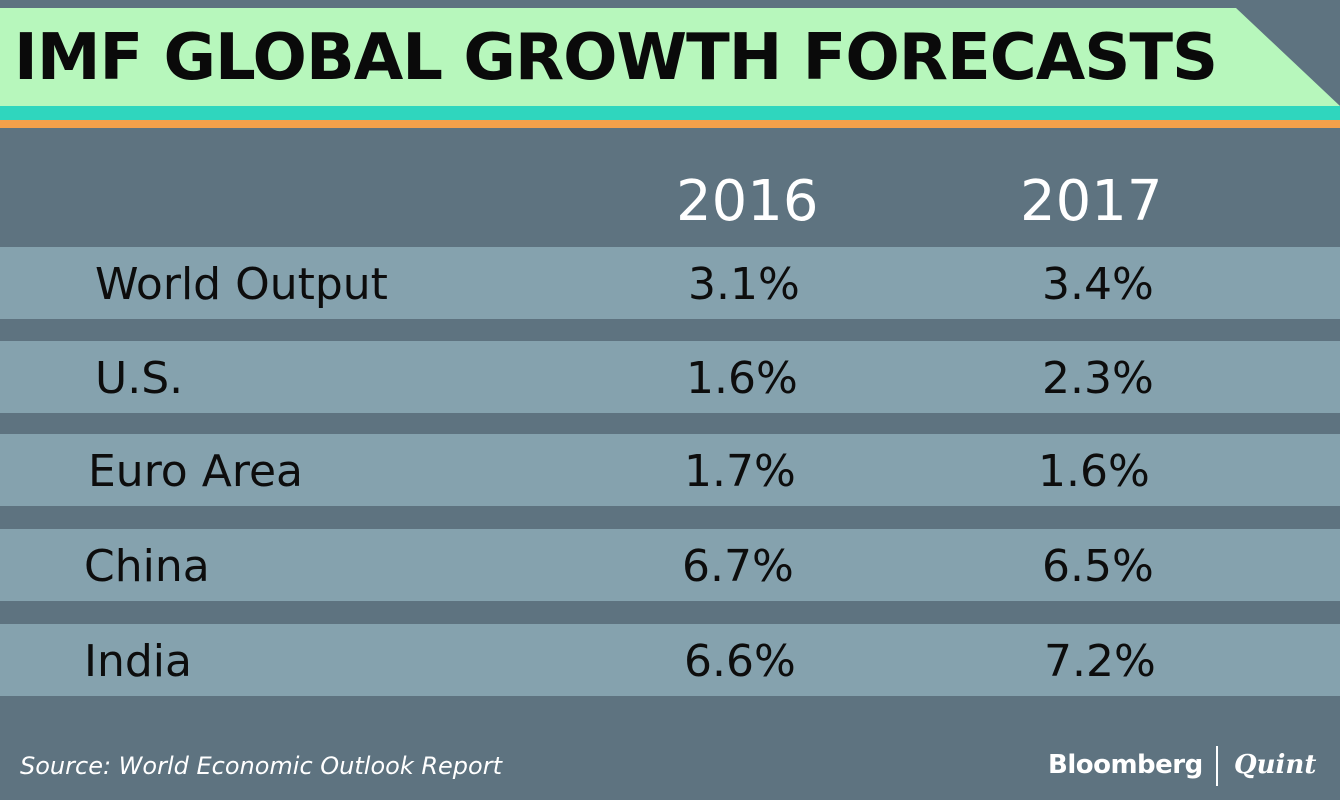  I want to click on banner-green-band, so click(670, 57).